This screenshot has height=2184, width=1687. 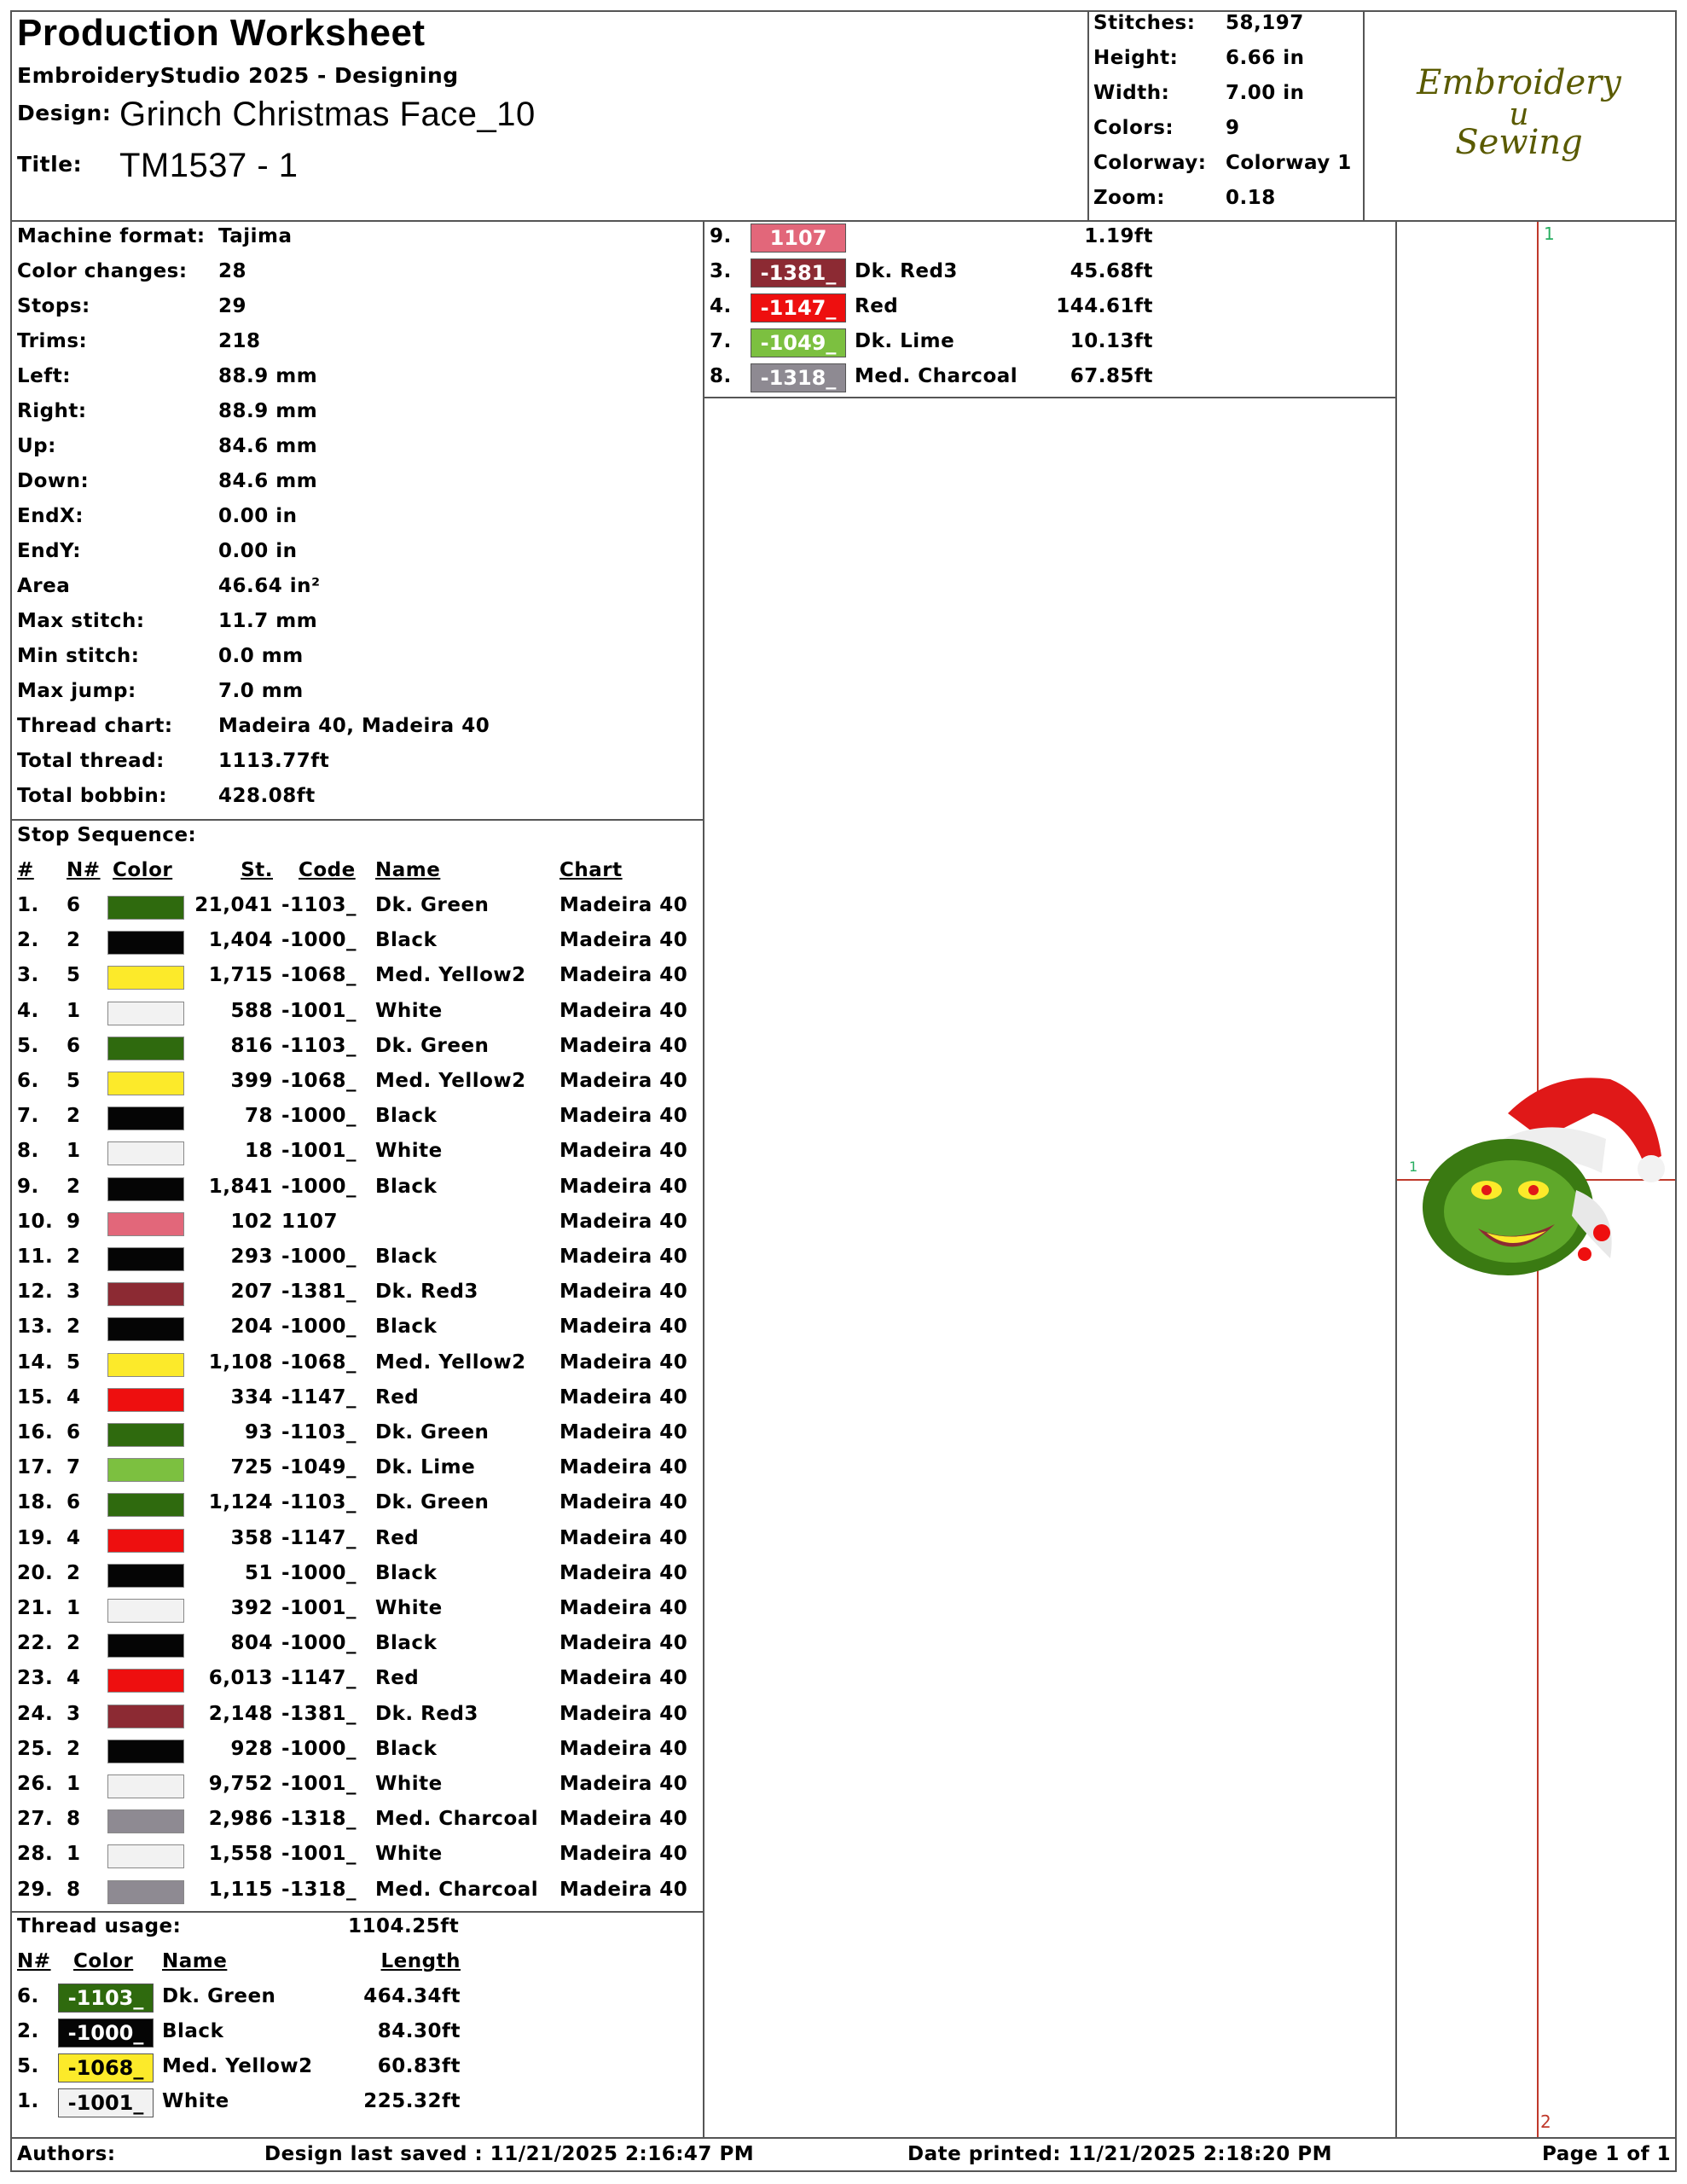 What do you see at coordinates (319, 1468) in the screenshot?
I see `stop-row-code: -1049_` at bounding box center [319, 1468].